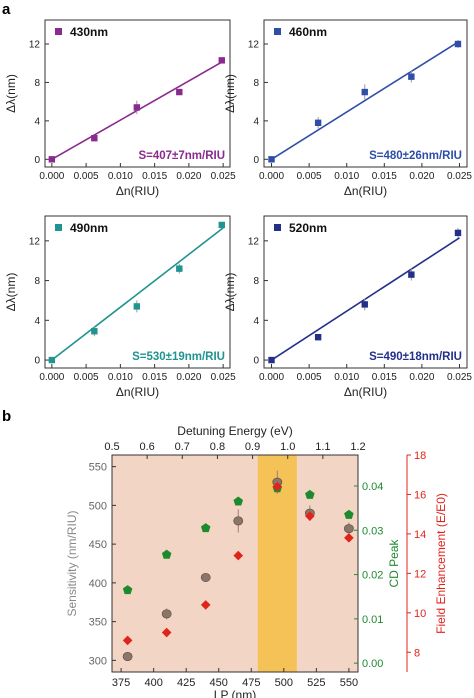  I want to click on top-tick-label: 0.6, so click(146, 447).